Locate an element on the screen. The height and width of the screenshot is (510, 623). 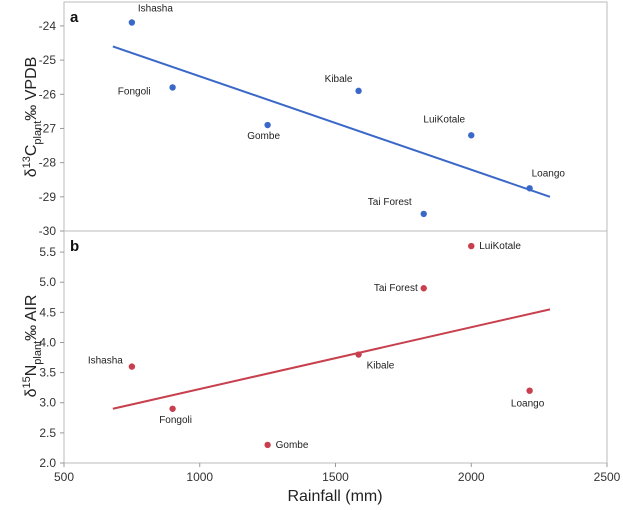
panel-a-point-label: Kibale is located at coordinates (339, 79).